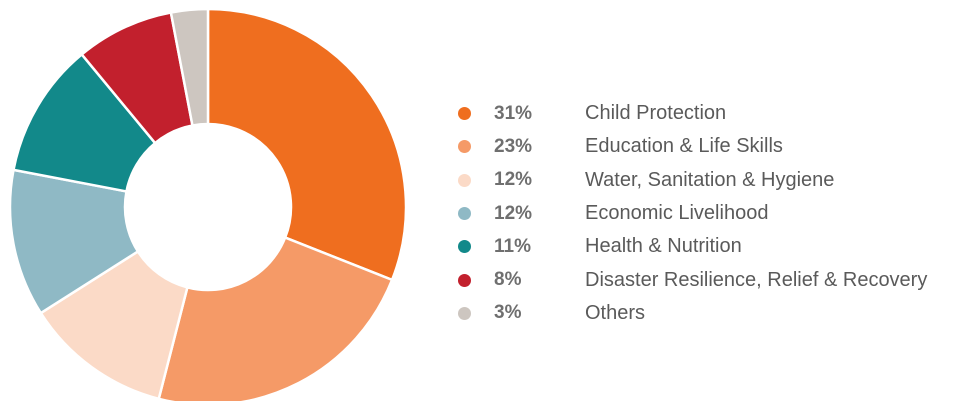  Describe the element at coordinates (508, 280) in the screenshot. I see `legend-percentage: 8%` at that location.